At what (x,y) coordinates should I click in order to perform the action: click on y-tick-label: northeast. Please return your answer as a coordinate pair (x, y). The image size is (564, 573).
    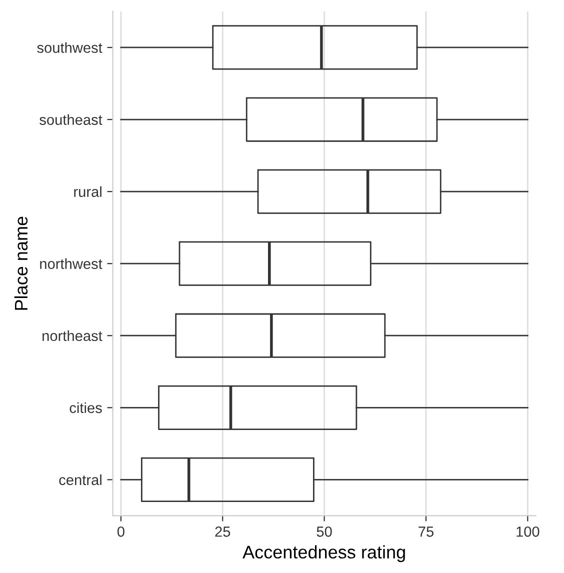
    Looking at the image, I should click on (72, 336).